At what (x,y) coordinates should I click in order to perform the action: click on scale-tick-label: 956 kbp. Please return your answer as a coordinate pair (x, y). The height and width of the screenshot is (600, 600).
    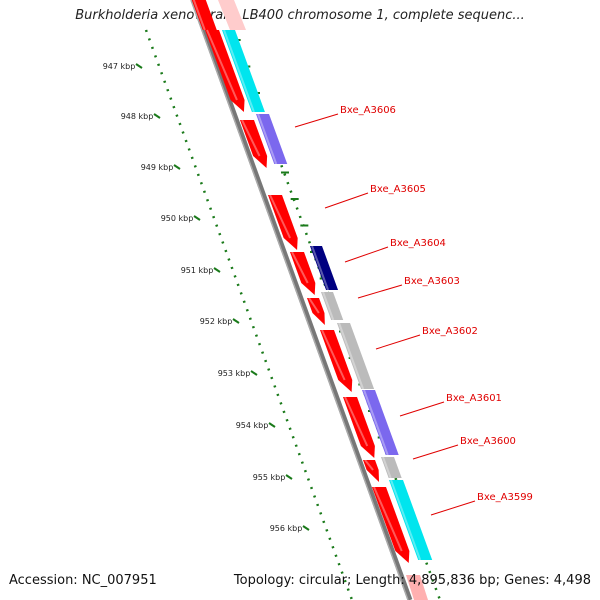
    Looking at the image, I should click on (286, 528).